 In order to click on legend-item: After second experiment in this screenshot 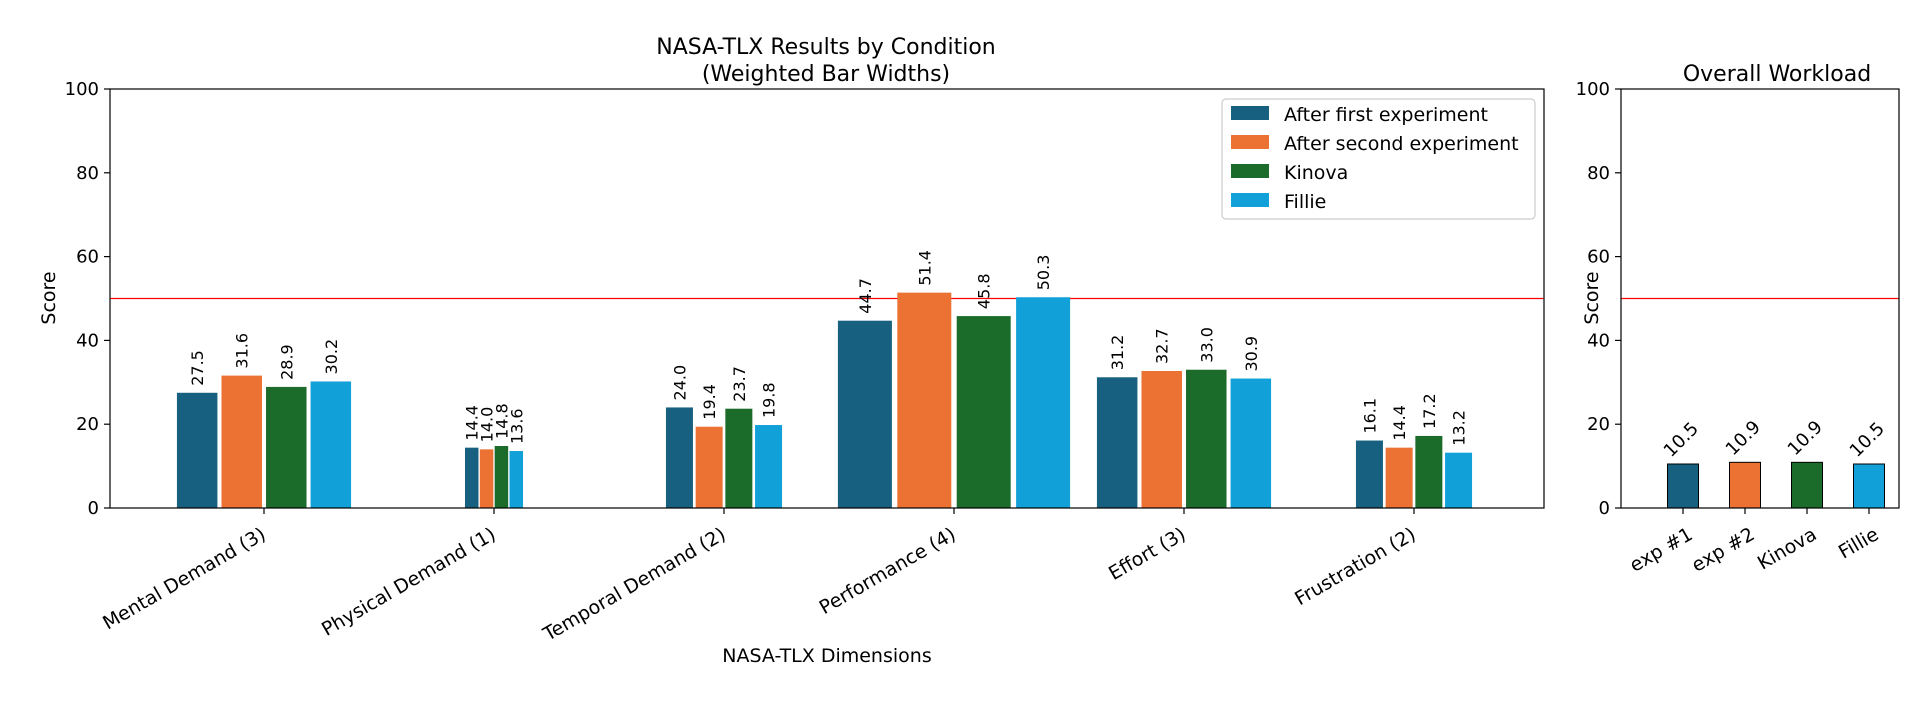, I will do `click(1375, 144)`.